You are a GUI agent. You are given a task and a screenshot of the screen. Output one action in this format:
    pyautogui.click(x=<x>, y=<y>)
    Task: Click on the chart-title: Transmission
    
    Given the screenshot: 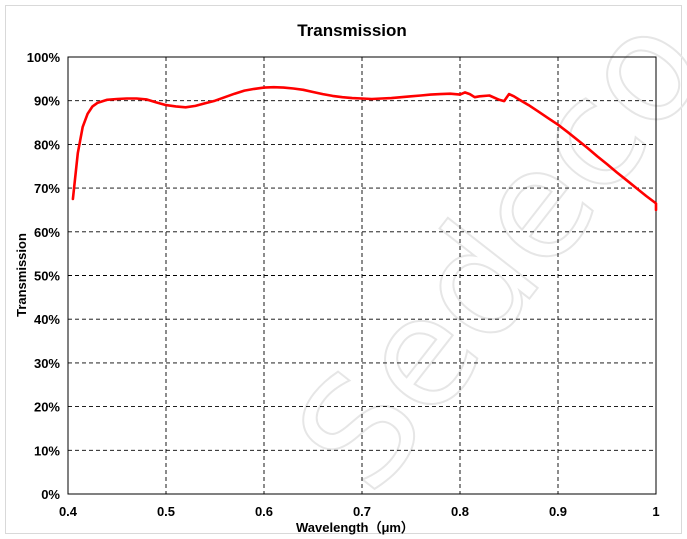 What is the action you would take?
    pyautogui.click(x=352, y=30)
    